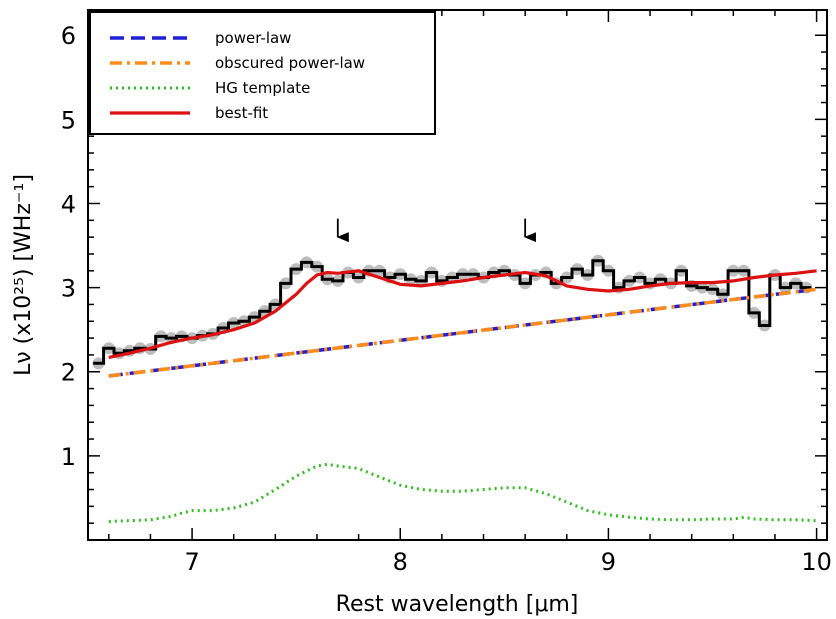 This screenshot has width=836, height=619. Describe the element at coordinates (462, 492) in the screenshot. I see `series-hg-template` at that location.